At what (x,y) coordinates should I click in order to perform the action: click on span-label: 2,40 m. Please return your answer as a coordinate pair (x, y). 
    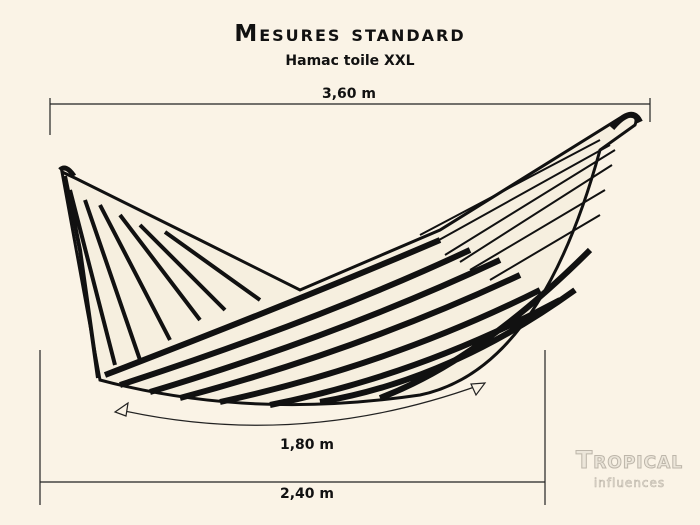
    Looking at the image, I should click on (307, 494).